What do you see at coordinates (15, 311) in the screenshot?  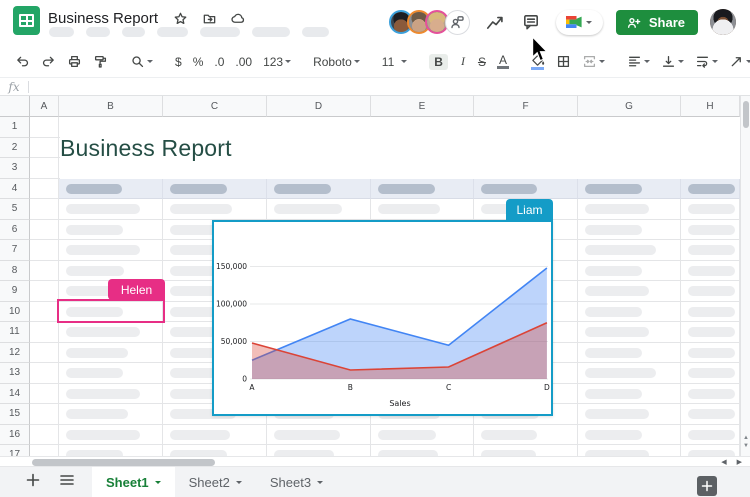 I see `row-header-10: 10` at bounding box center [15, 311].